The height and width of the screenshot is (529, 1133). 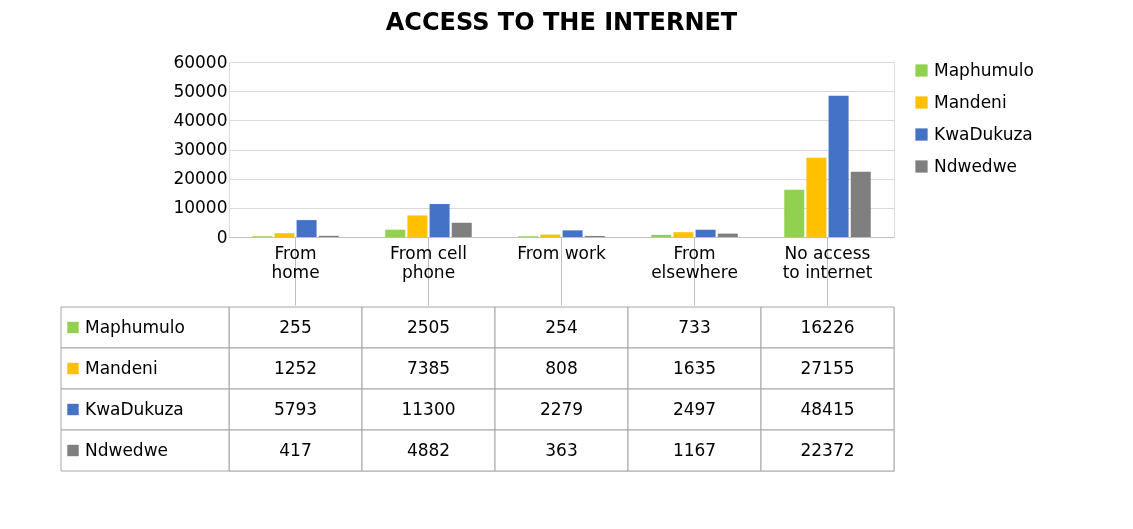 What do you see at coordinates (295, 408) in the screenshot?
I see `data-label: 5793` at bounding box center [295, 408].